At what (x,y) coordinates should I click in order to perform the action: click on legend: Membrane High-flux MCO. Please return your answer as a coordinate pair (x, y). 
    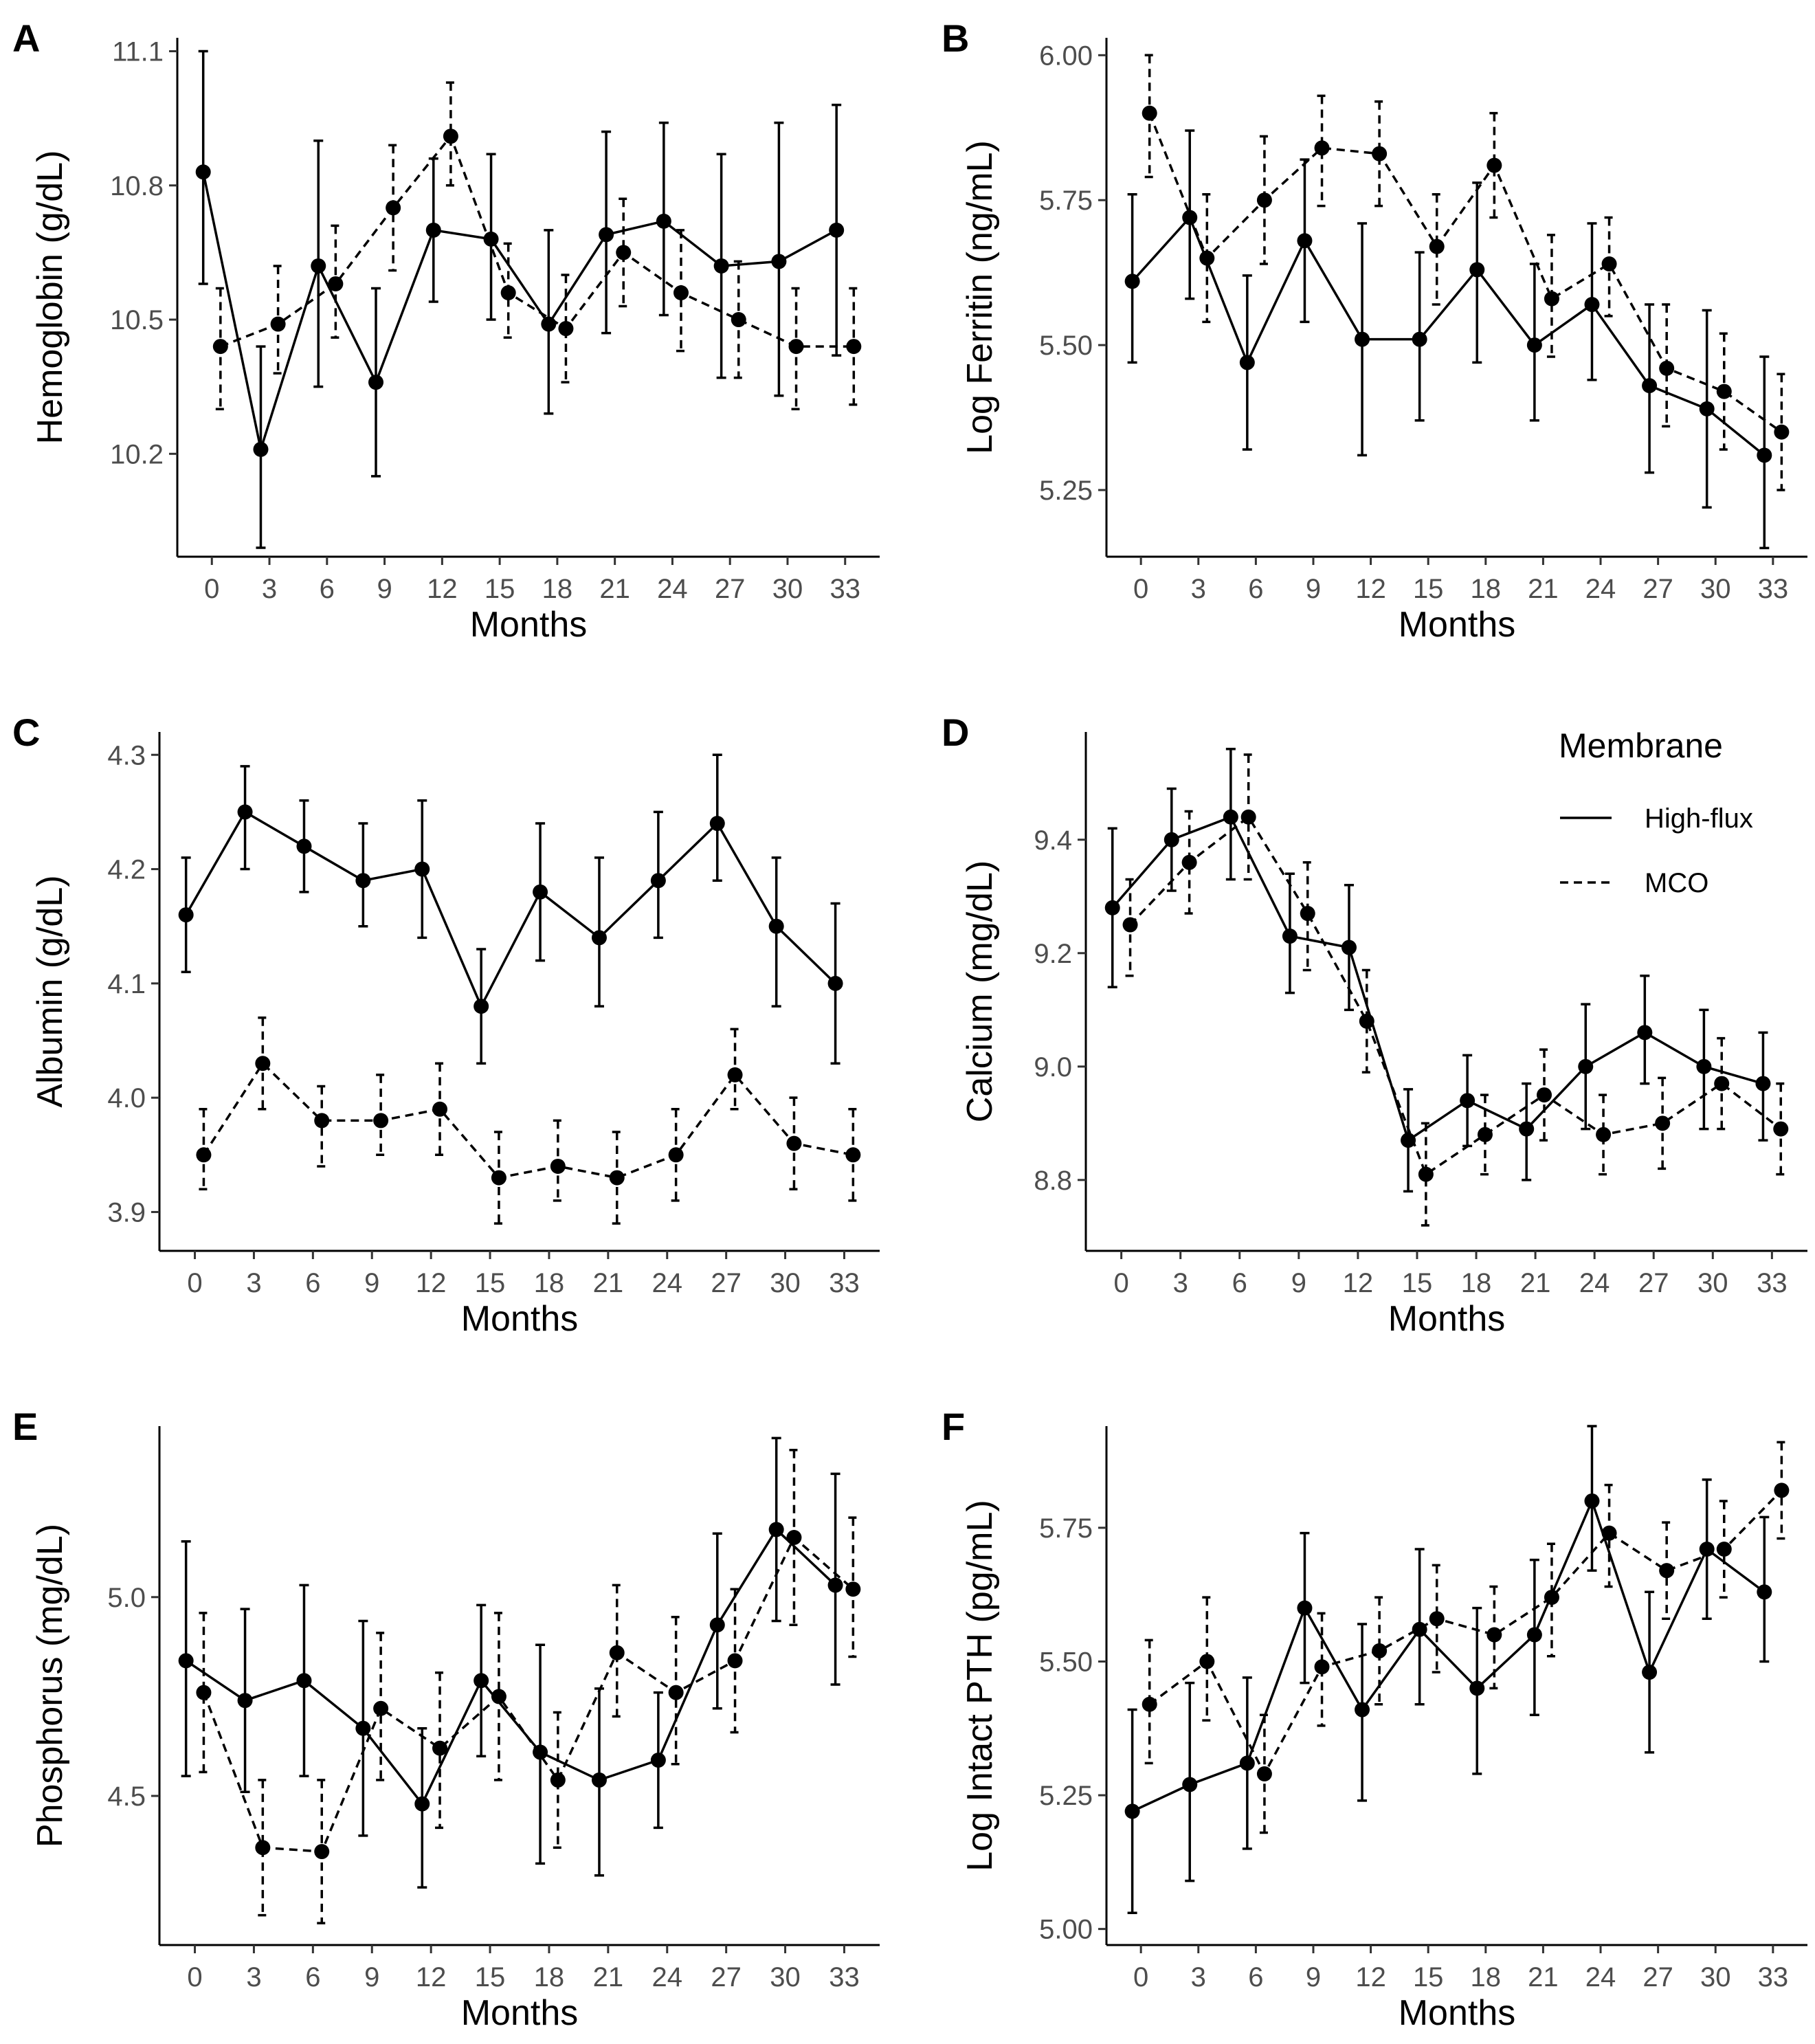
    Looking at the image, I should click on (1656, 812).